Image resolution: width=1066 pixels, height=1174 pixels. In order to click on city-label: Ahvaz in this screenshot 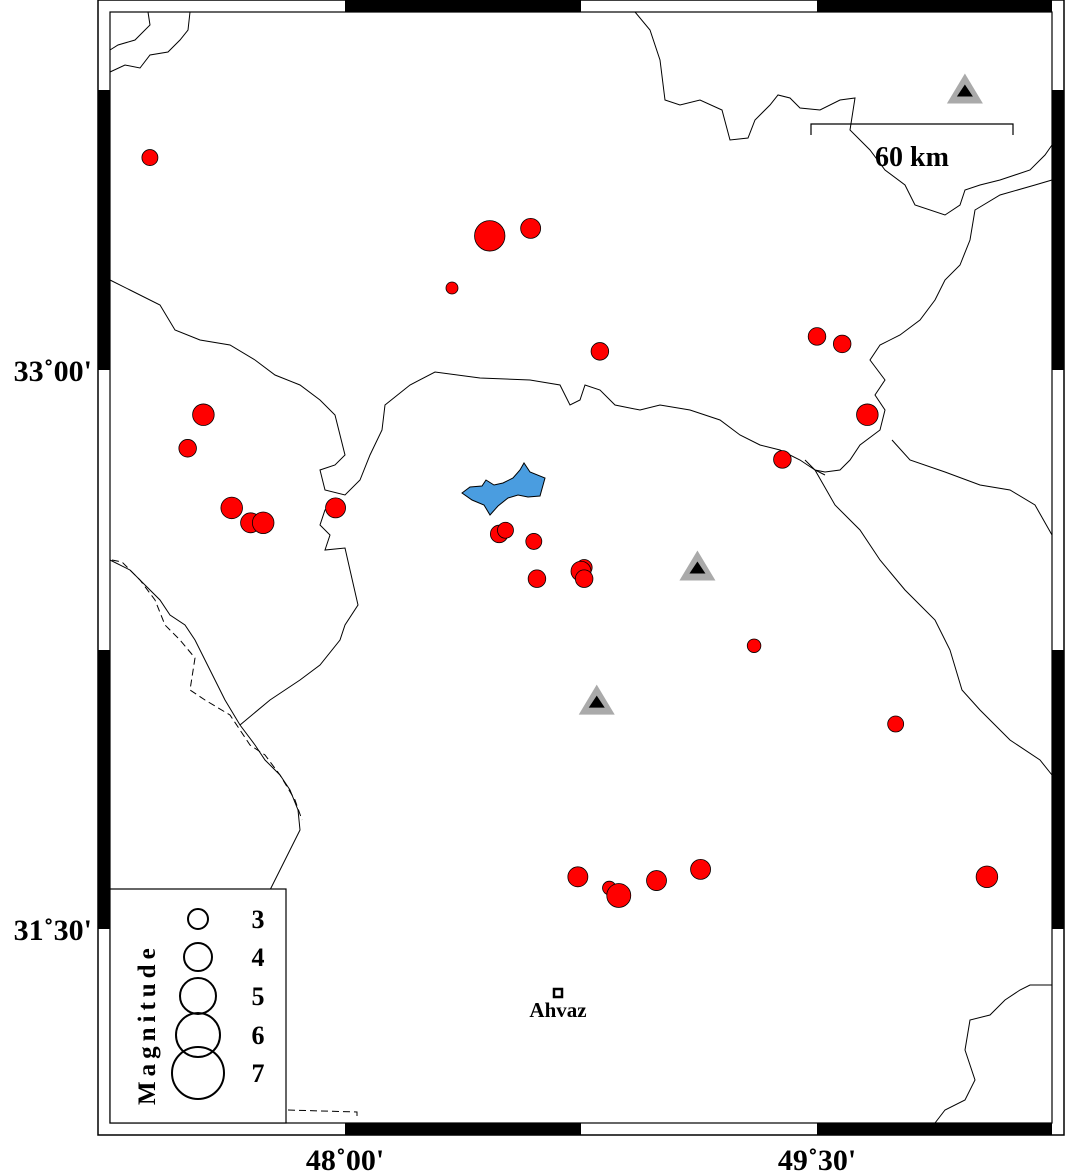, I will do `click(557, 1010)`.